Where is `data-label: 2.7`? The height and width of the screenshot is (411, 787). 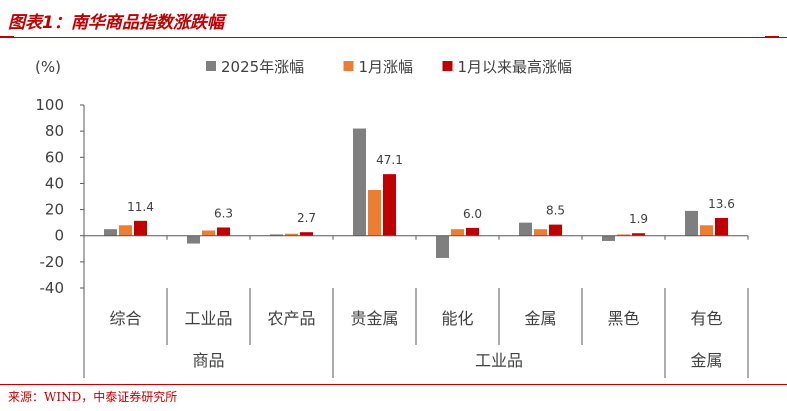
data-label: 2.7 is located at coordinates (306, 218).